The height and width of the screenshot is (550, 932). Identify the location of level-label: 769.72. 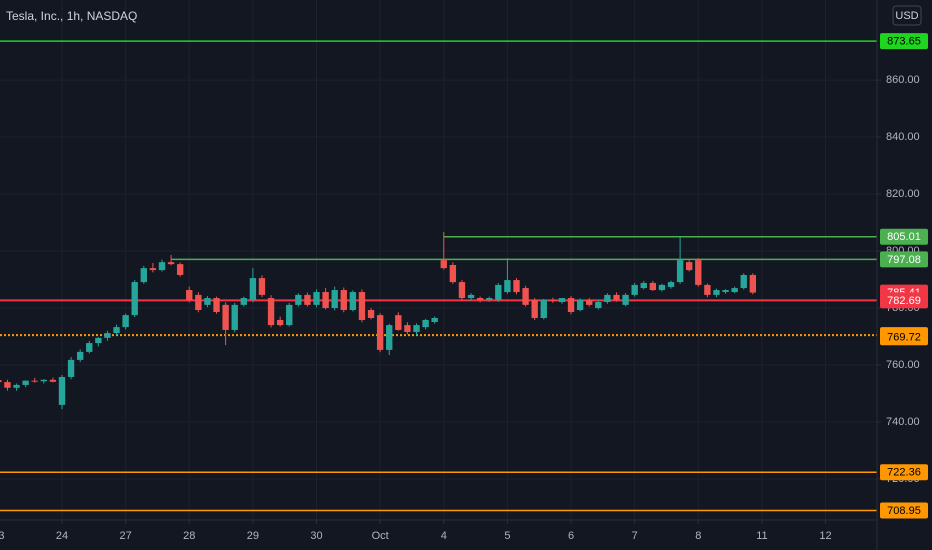
(904, 338).